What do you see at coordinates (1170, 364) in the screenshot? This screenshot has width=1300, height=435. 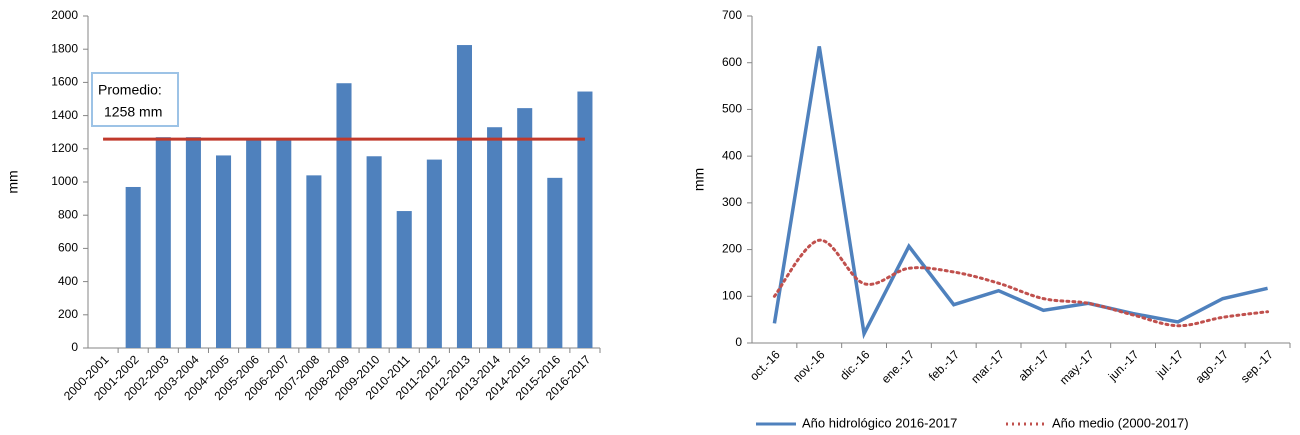 I see `x-tick-label: jul.-17` at bounding box center [1170, 364].